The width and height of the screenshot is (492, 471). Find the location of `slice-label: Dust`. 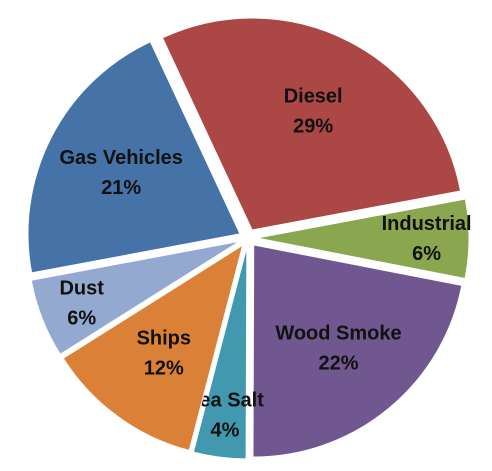

slice-label: Dust is located at coordinates (81, 288).